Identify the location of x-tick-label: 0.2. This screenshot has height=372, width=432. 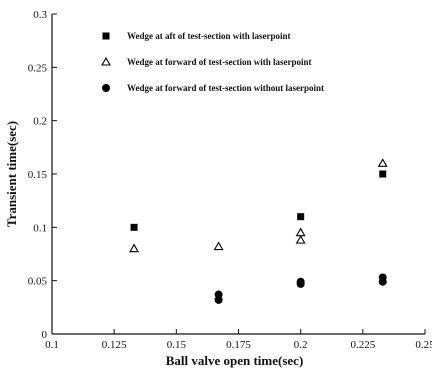
(301, 345).